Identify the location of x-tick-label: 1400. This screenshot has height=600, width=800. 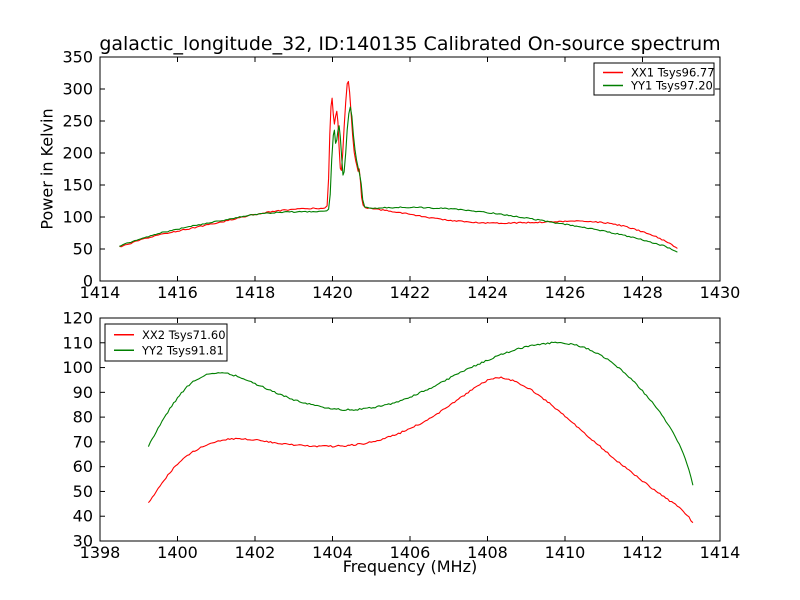
(177, 552).